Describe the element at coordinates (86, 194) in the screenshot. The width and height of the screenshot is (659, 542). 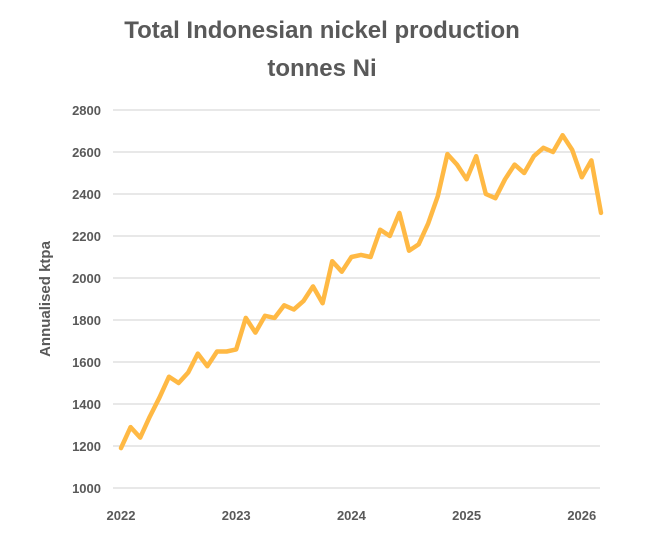
I see `y-tick-label: 2400` at that location.